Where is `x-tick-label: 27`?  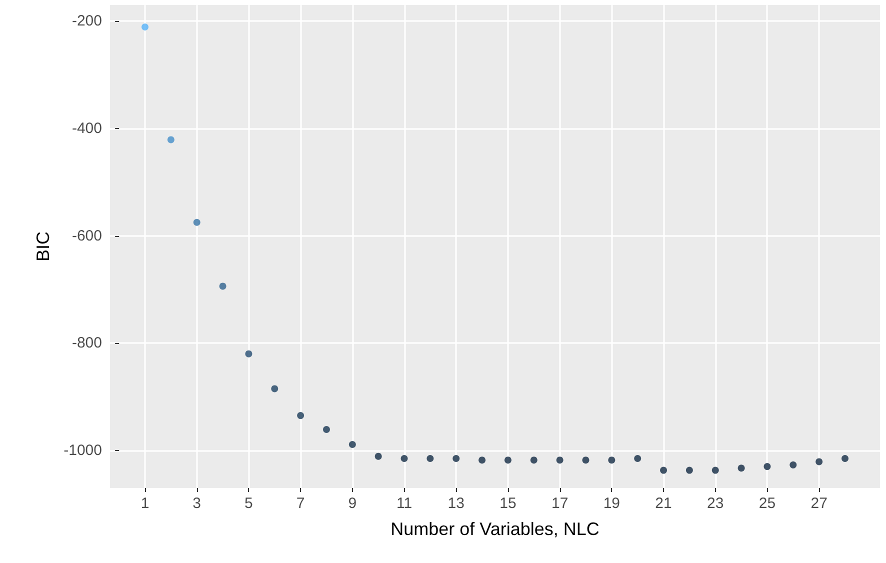 x-tick-label: 27 is located at coordinates (819, 503).